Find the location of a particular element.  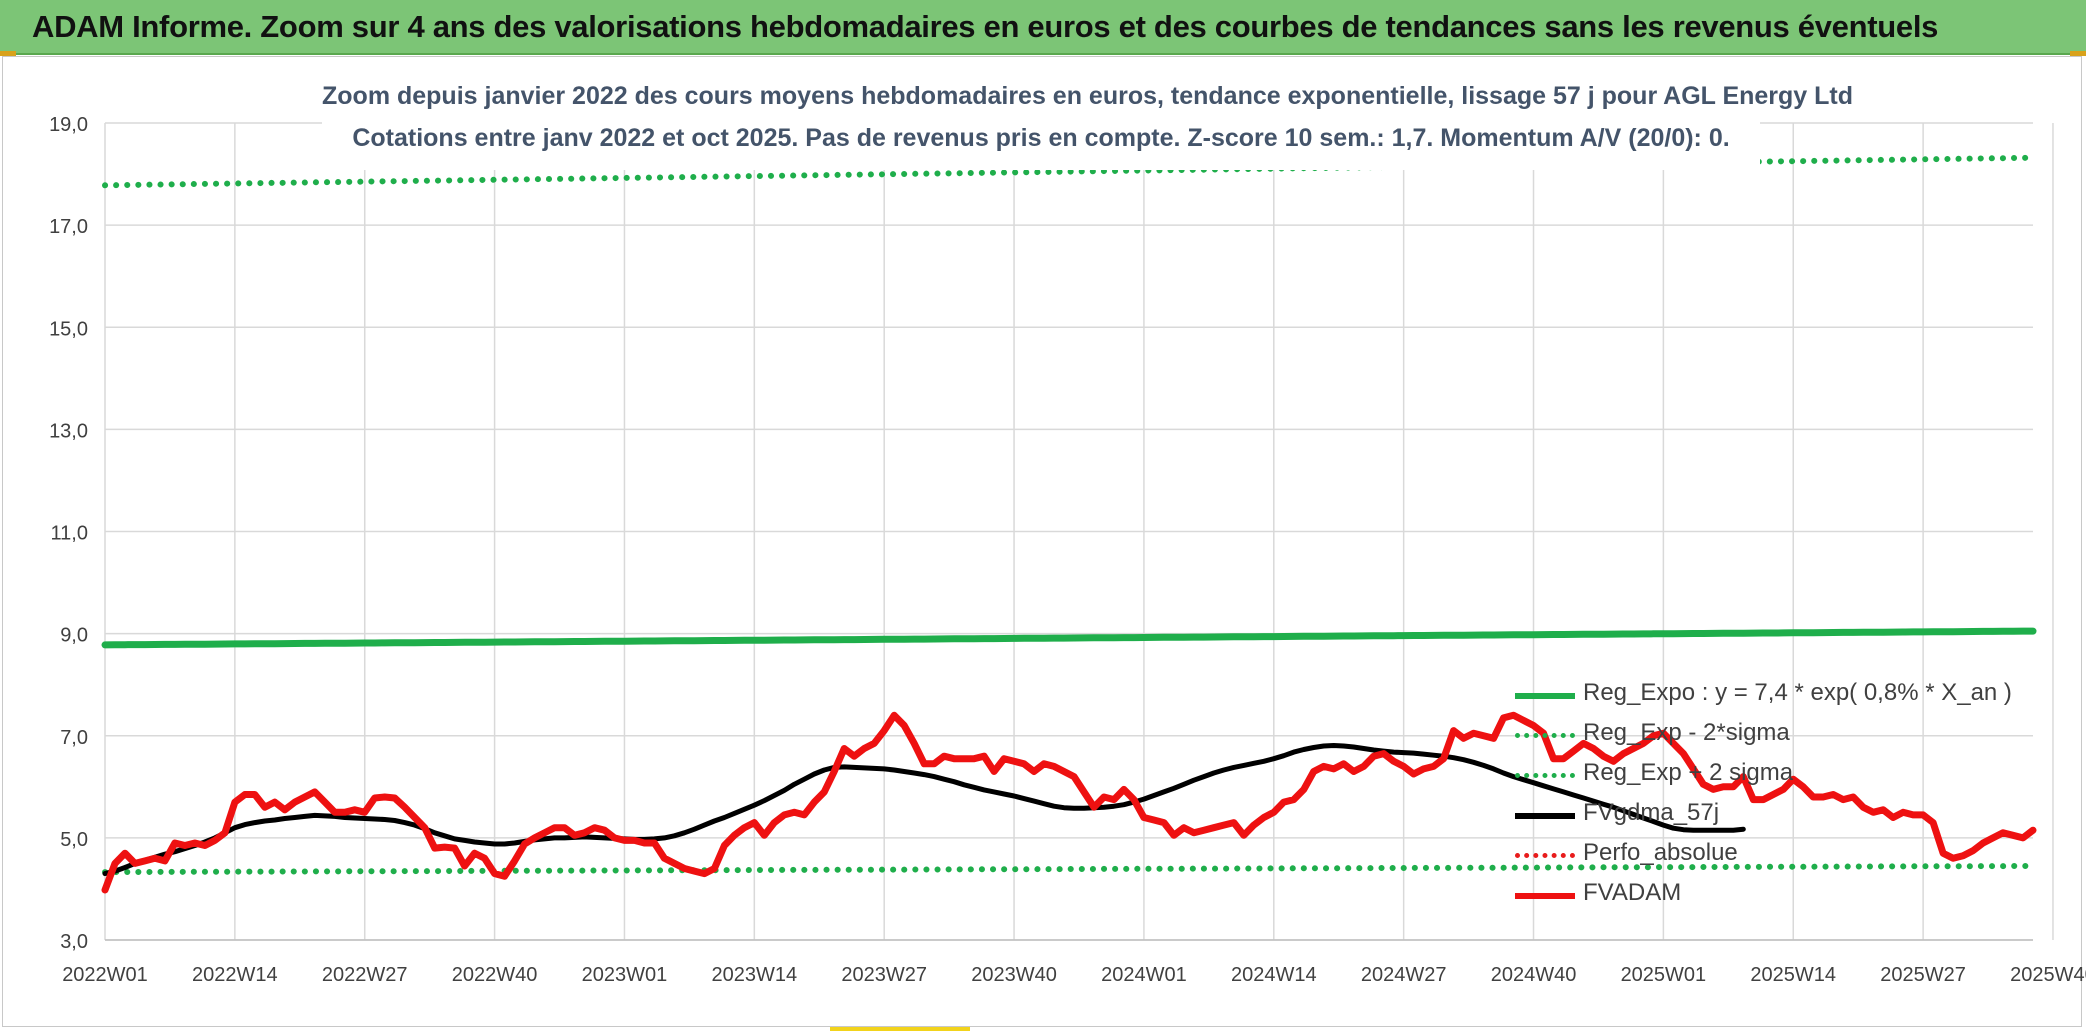

legend-item: Reg_Expo : y = 7,4 * exp( 0,8% * X_an ) is located at coordinates (1765, 695).